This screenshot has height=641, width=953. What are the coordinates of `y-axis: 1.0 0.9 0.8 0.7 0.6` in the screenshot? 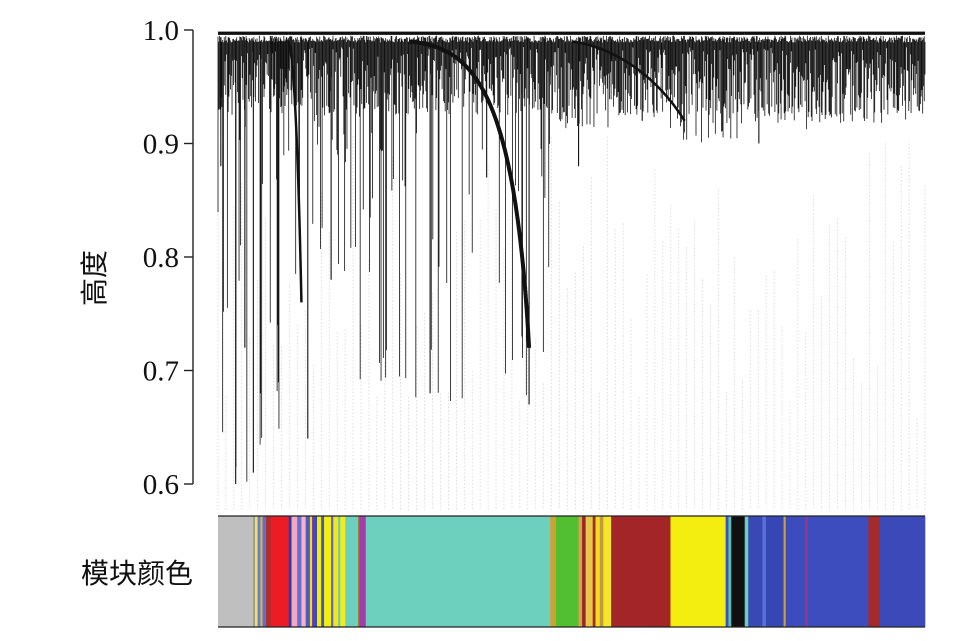 It's located at (168, 258).